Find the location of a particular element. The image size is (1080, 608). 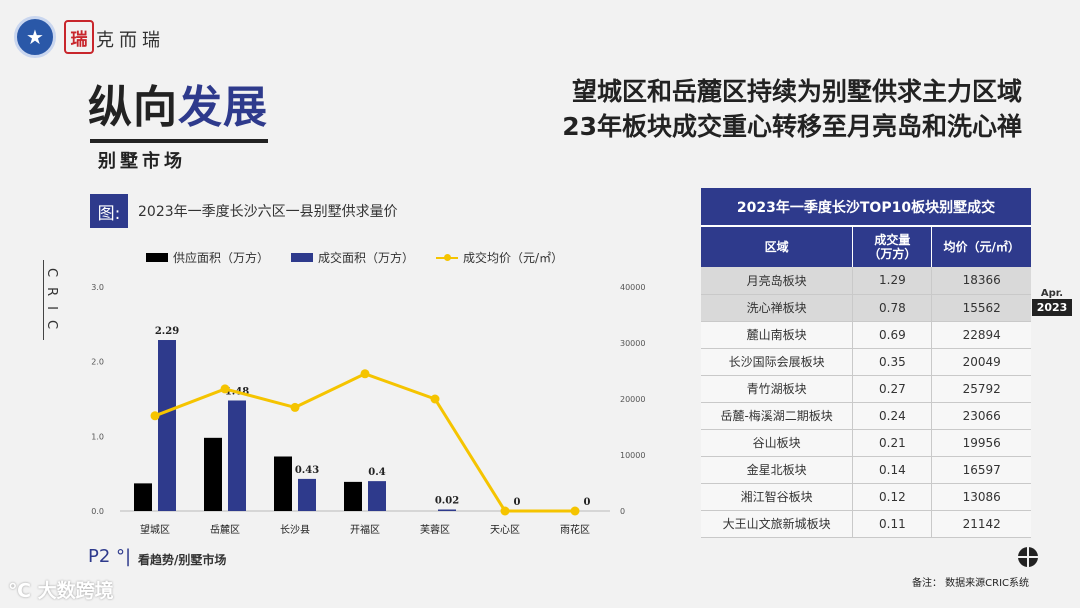

page-number-text: P2 is located at coordinates (99, 556).